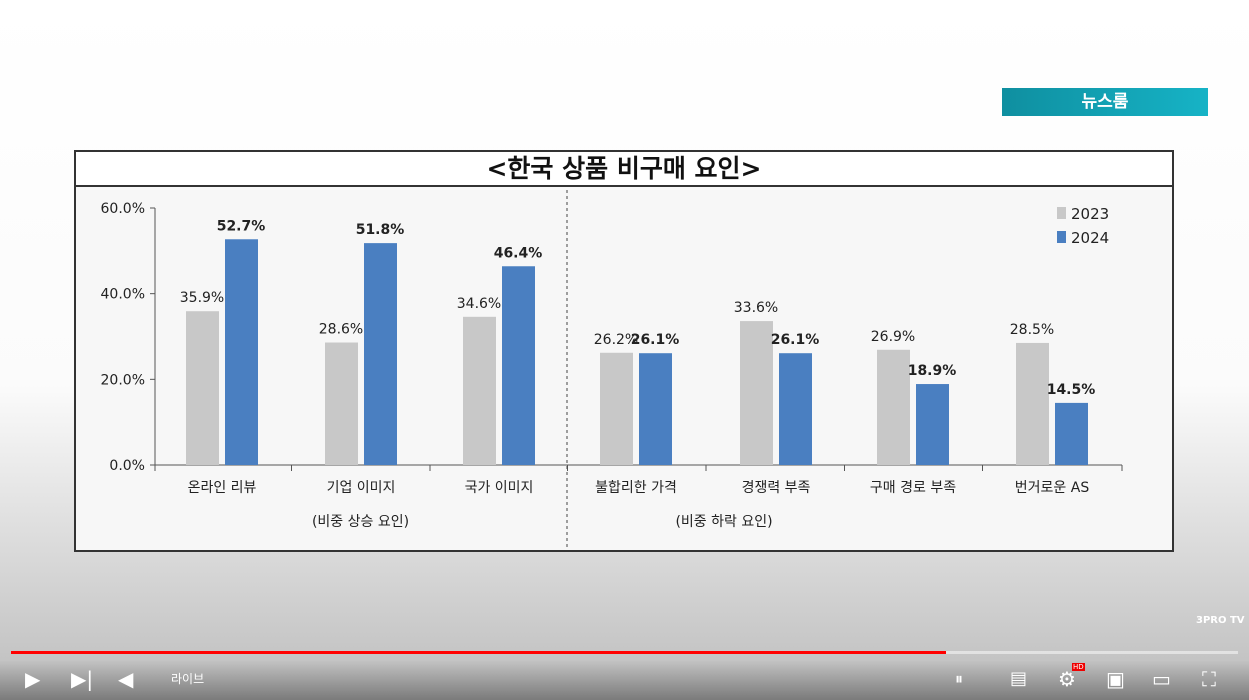  Describe the element at coordinates (723, 522) in the screenshot. I see `group-label: (비중 하락 요인)` at that location.